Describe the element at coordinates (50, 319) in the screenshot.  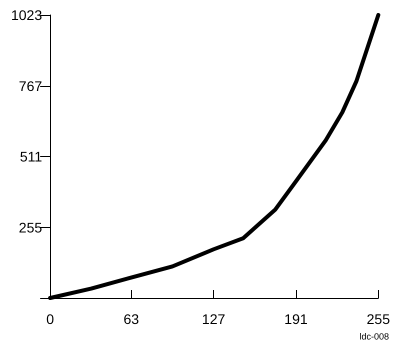
I see `x-tick-label: 0` at that location.